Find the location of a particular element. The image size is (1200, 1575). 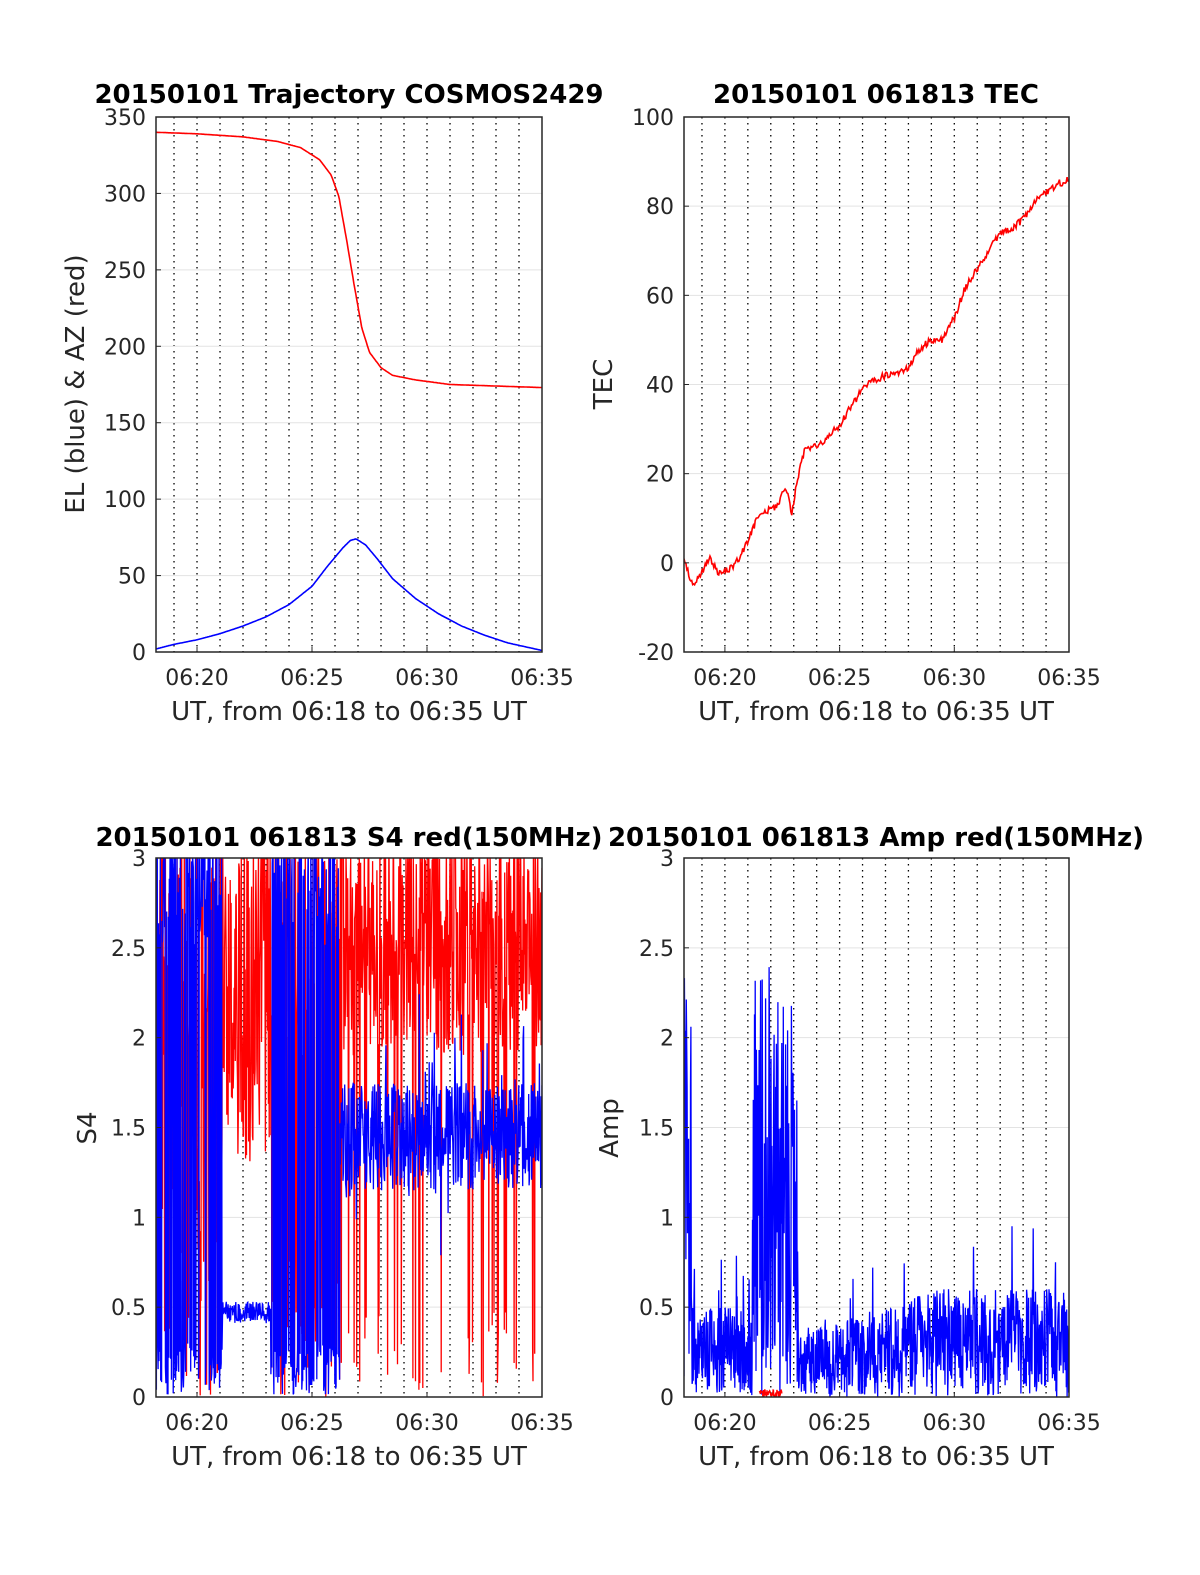

y-tick-label: 50 is located at coordinates (132, 577).